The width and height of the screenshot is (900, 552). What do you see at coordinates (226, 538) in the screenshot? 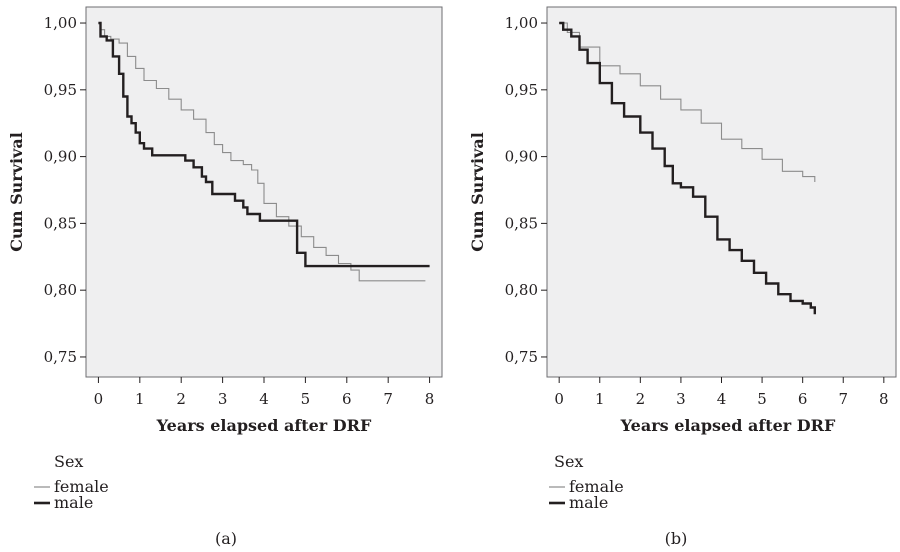
I see `panel-caption-a: (a)` at bounding box center [226, 538].